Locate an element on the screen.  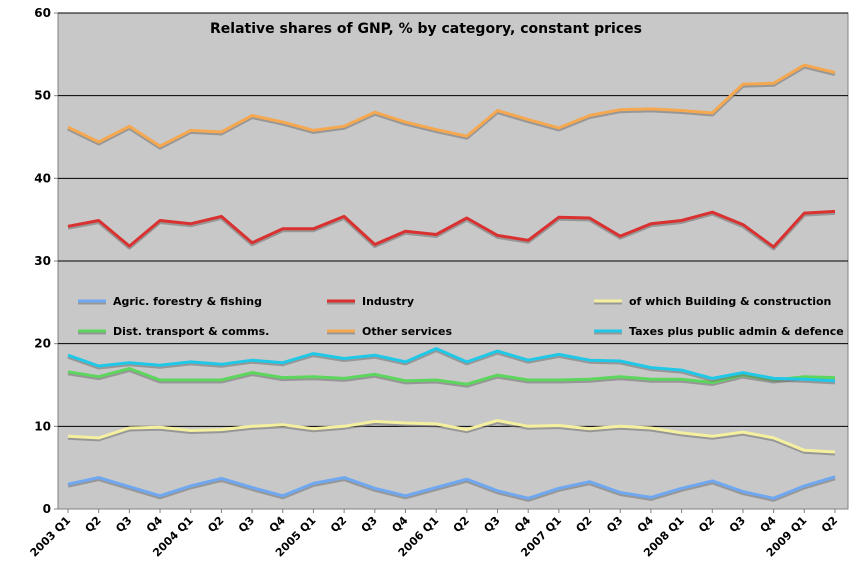
series-line-other-services is located at coordinates (451, 105).